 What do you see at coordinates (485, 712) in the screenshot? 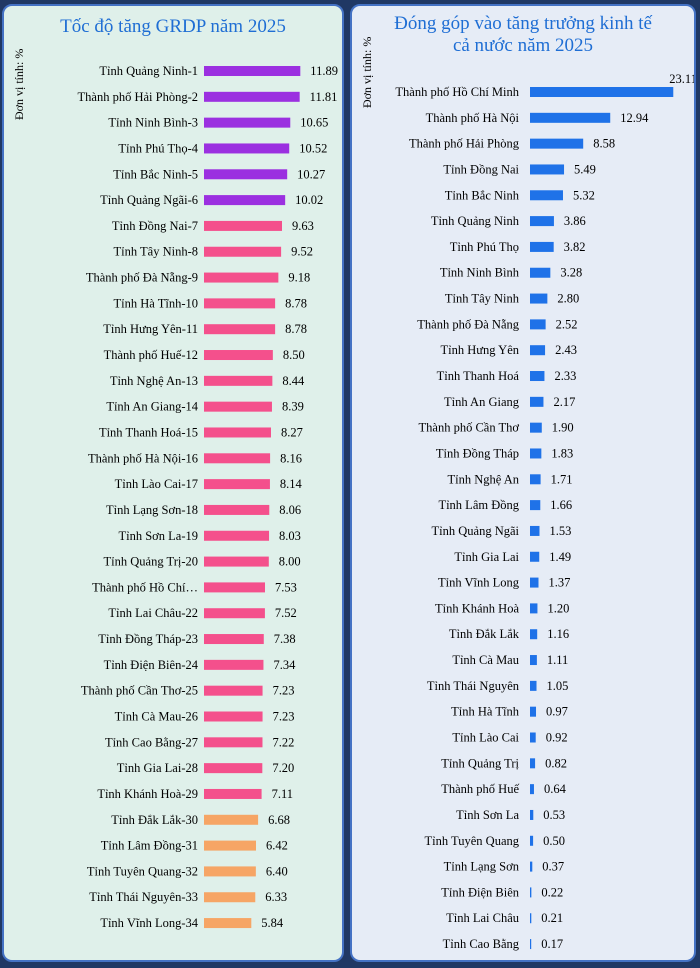
I see `contribution-category-label: Tỉnh Hà Tĩnh` at bounding box center [485, 712].